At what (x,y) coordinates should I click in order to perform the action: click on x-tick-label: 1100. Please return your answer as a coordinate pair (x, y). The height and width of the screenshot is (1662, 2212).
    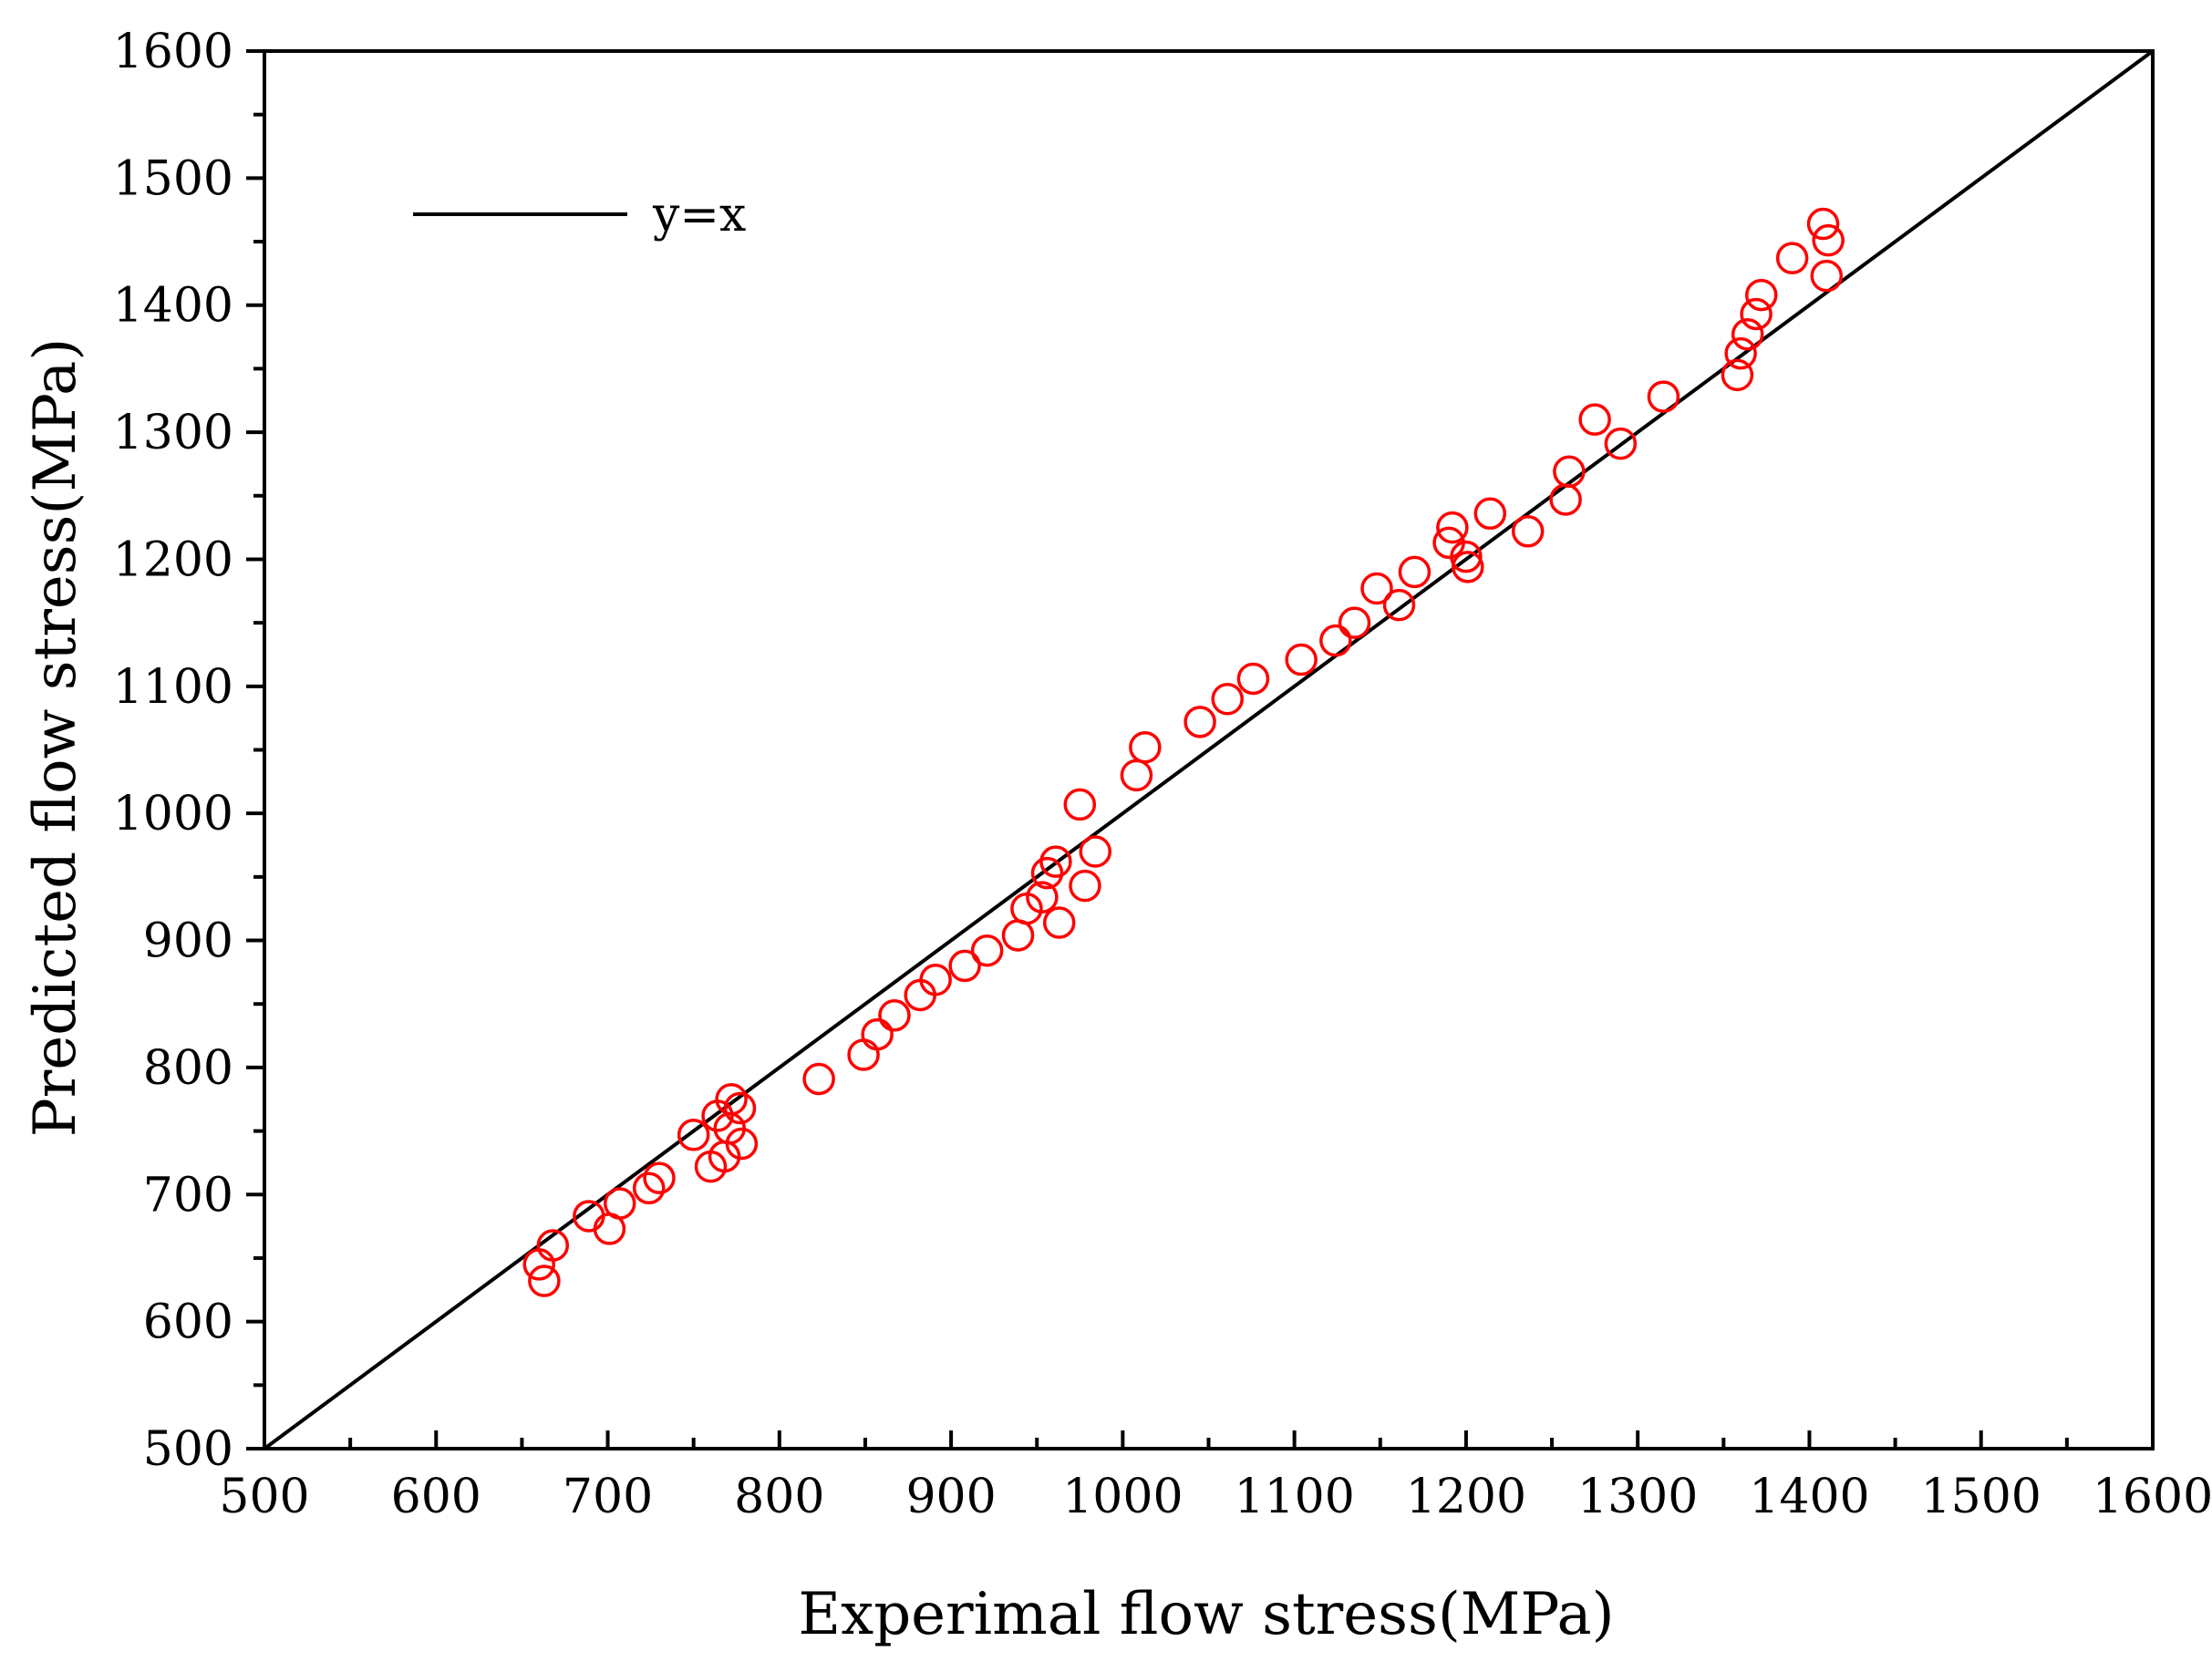
    Looking at the image, I should click on (1294, 1497).